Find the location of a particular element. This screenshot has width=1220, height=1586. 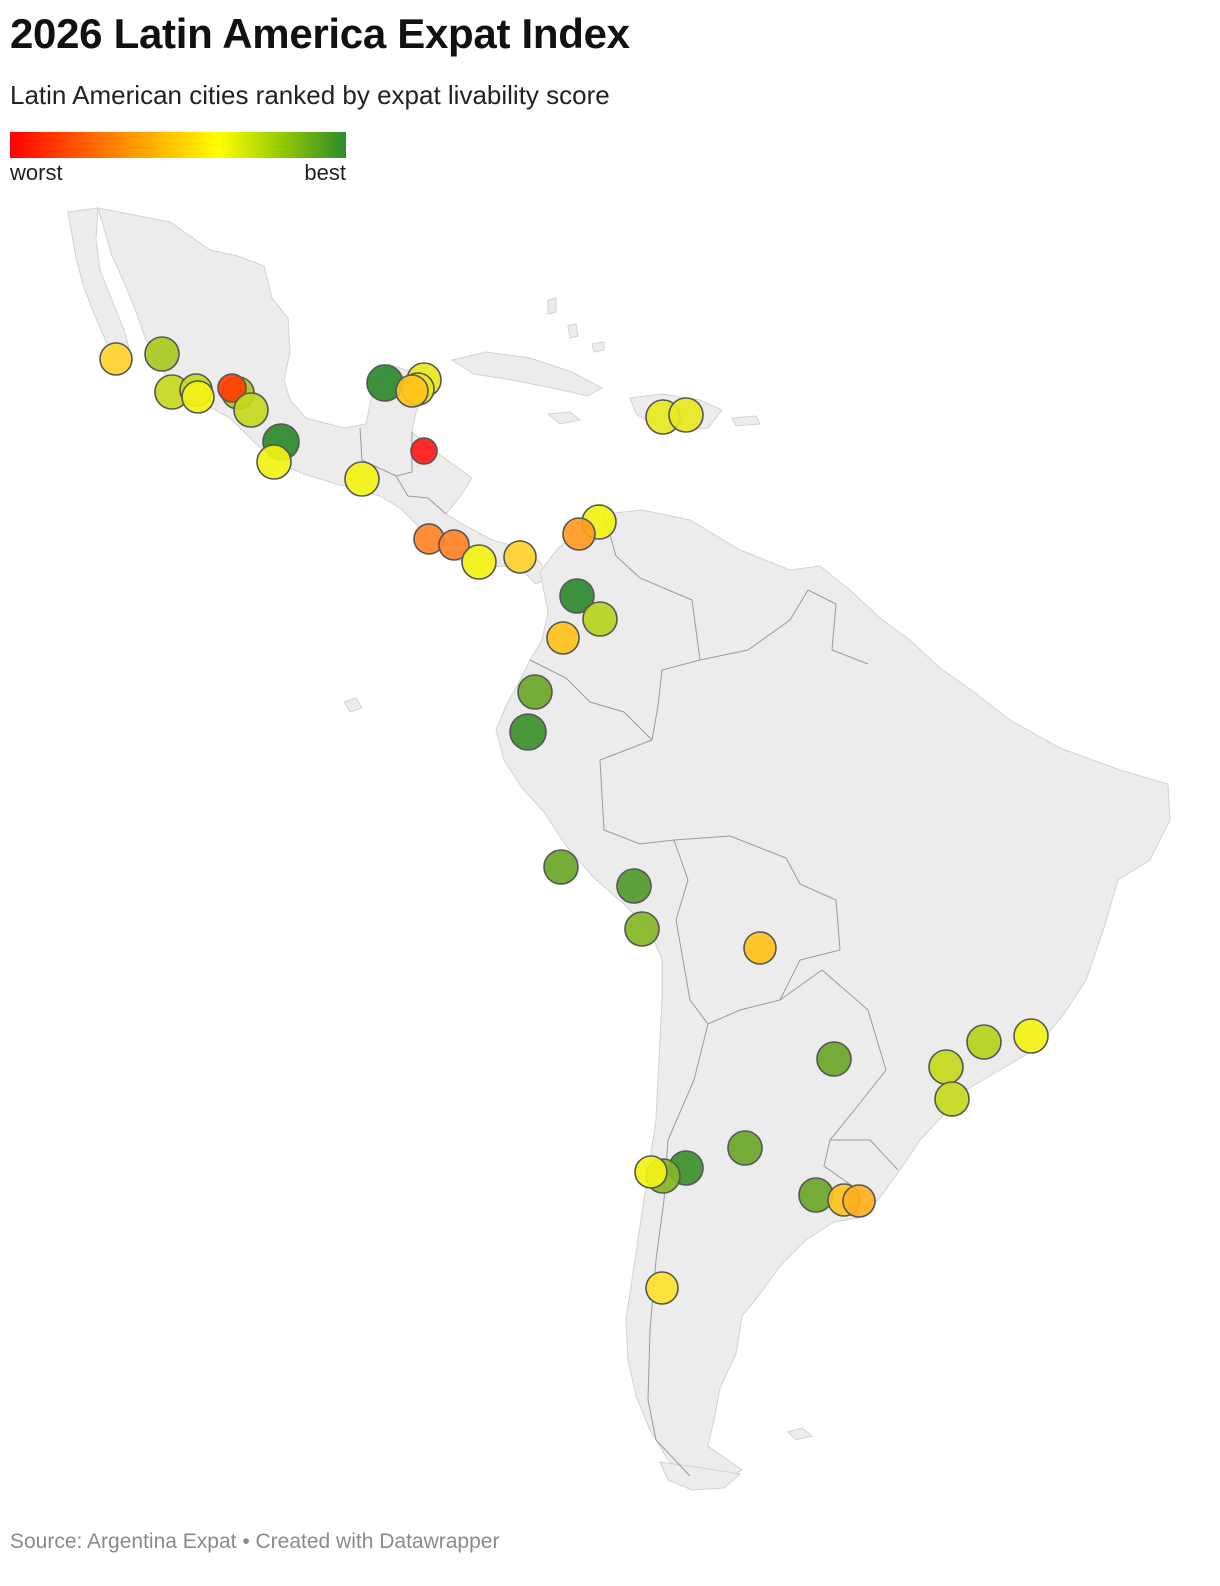

cuba is located at coordinates (527, 374).